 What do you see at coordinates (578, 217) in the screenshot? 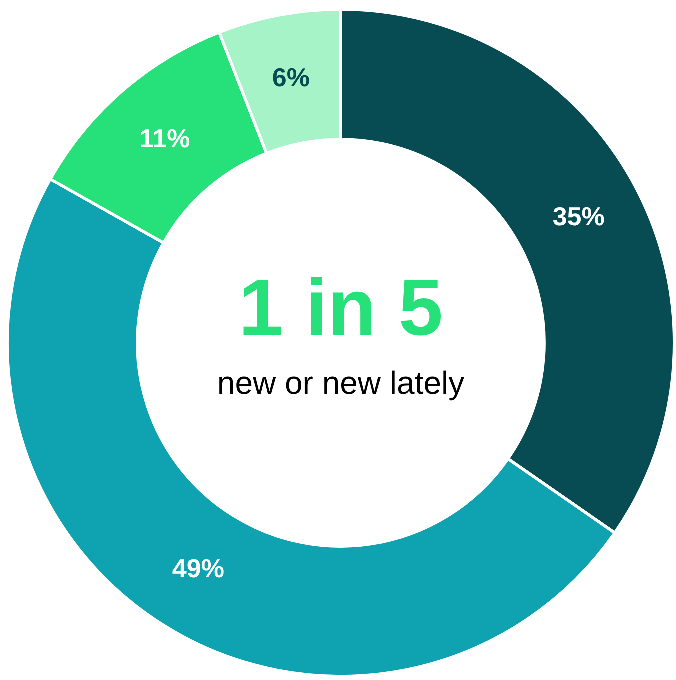
I see `data-label: 35%` at bounding box center [578, 217].